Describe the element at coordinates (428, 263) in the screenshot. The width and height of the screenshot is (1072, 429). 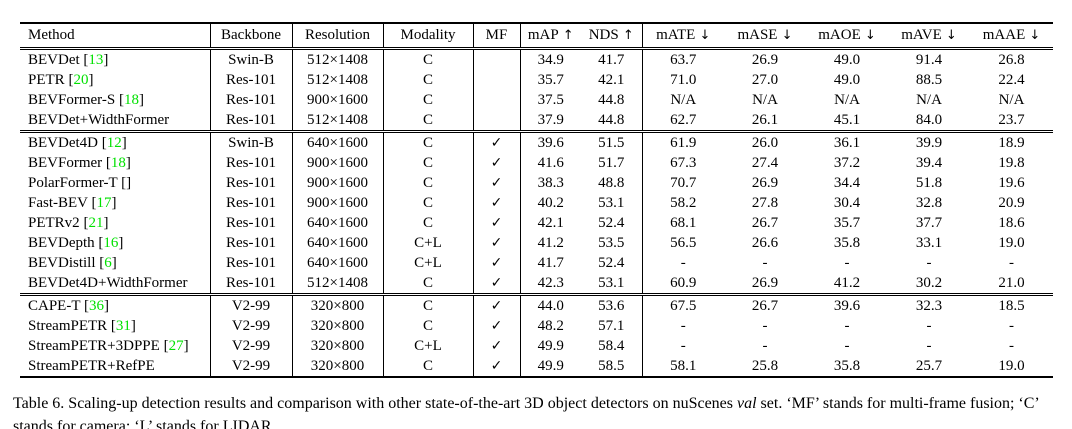
I see `cell-modality: C+L` at that location.